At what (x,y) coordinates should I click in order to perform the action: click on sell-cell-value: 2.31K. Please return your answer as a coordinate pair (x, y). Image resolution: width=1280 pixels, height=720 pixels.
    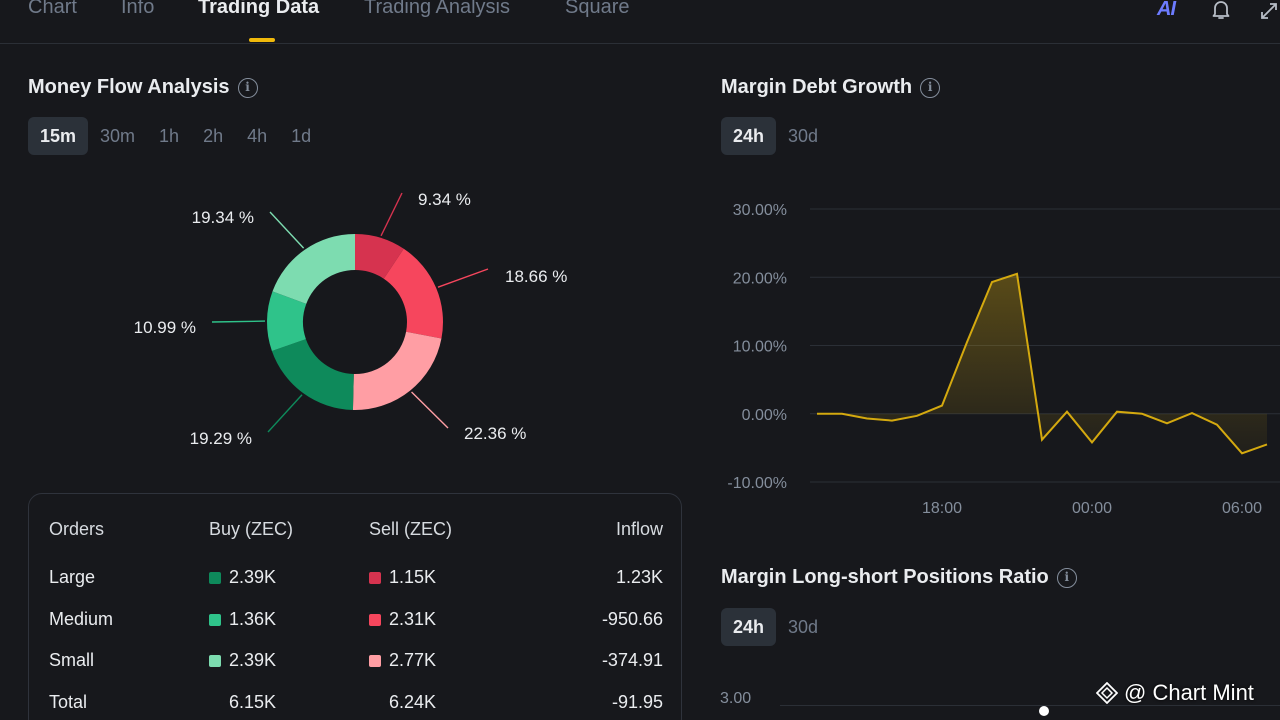
    Looking at the image, I should click on (413, 619).